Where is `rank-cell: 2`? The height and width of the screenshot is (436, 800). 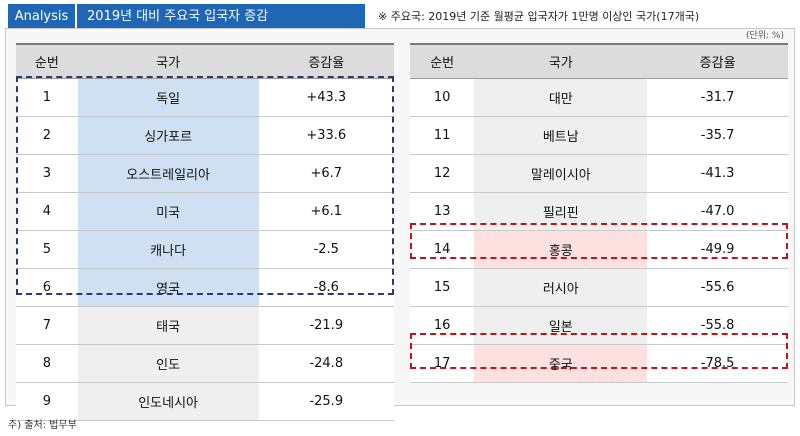
rank-cell: 2 is located at coordinates (47, 135).